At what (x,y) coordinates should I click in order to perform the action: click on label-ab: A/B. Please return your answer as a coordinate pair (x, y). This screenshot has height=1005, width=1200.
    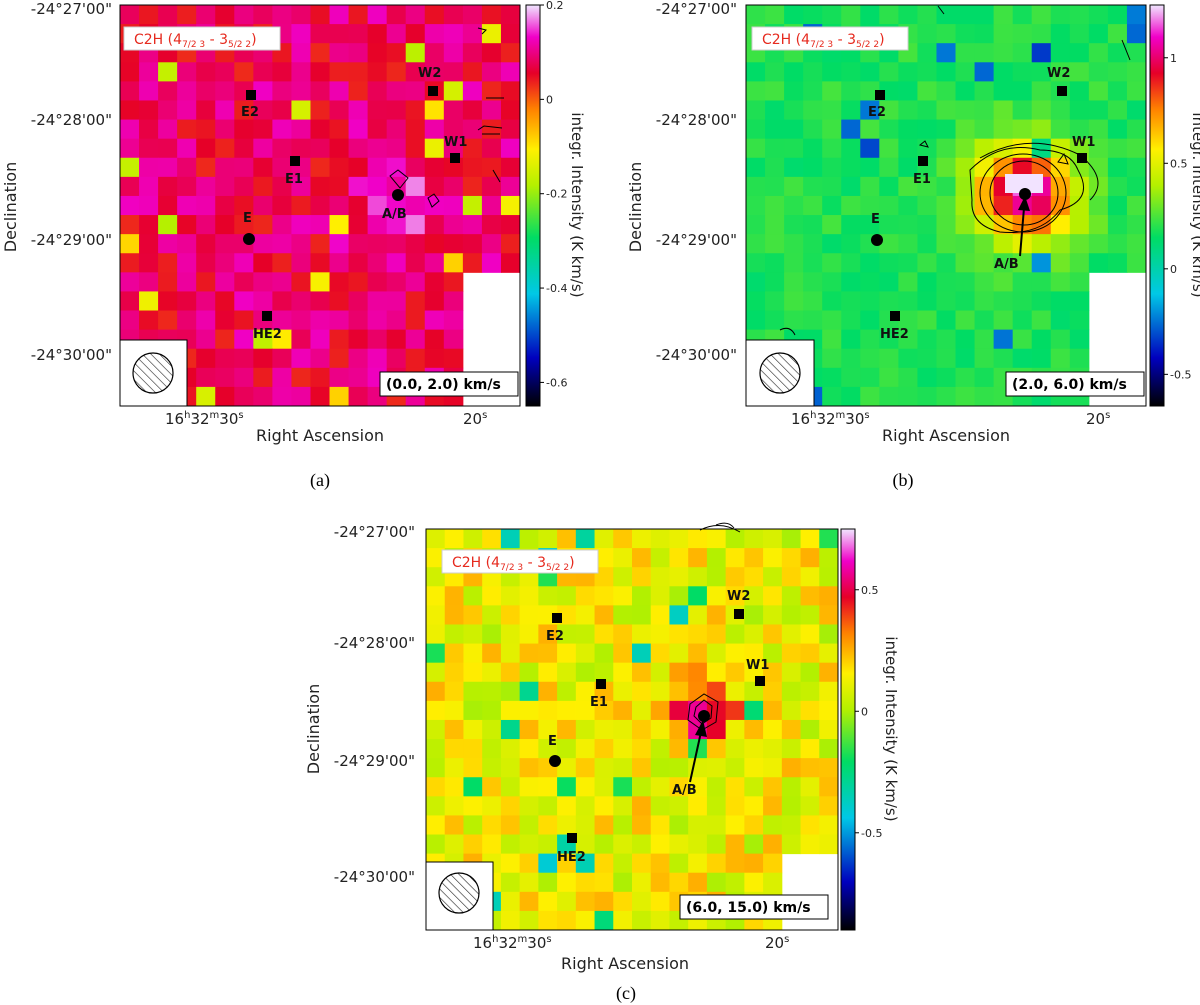
    Looking at the image, I should click on (1006, 264).